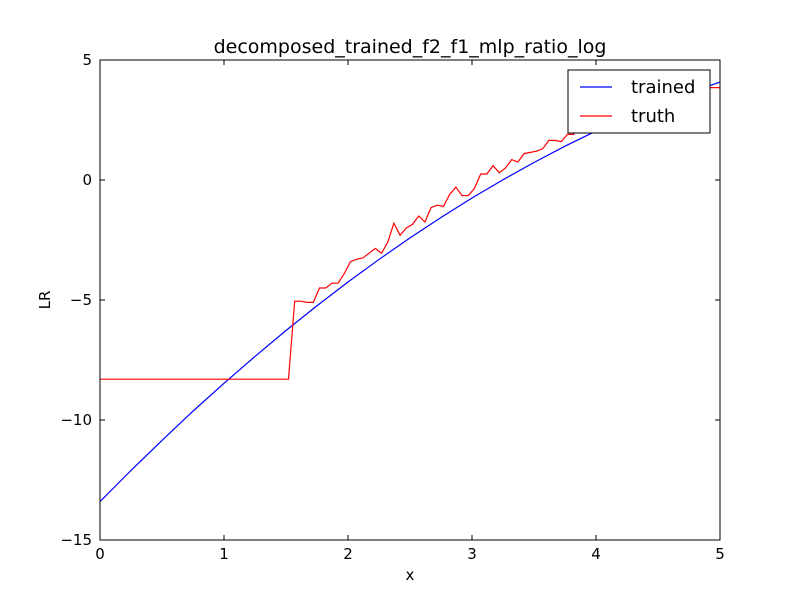 The image size is (800, 600). What do you see at coordinates (663, 87) in the screenshot?
I see `legend-label-trained: trained` at bounding box center [663, 87].